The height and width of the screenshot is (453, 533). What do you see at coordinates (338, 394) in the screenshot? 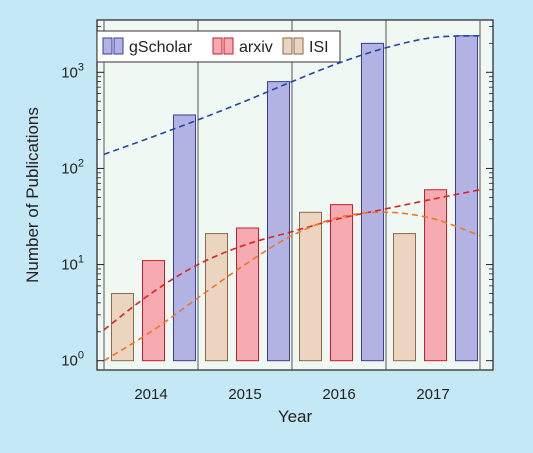
I see `x-tick-label-2016: 2016` at bounding box center [338, 394].